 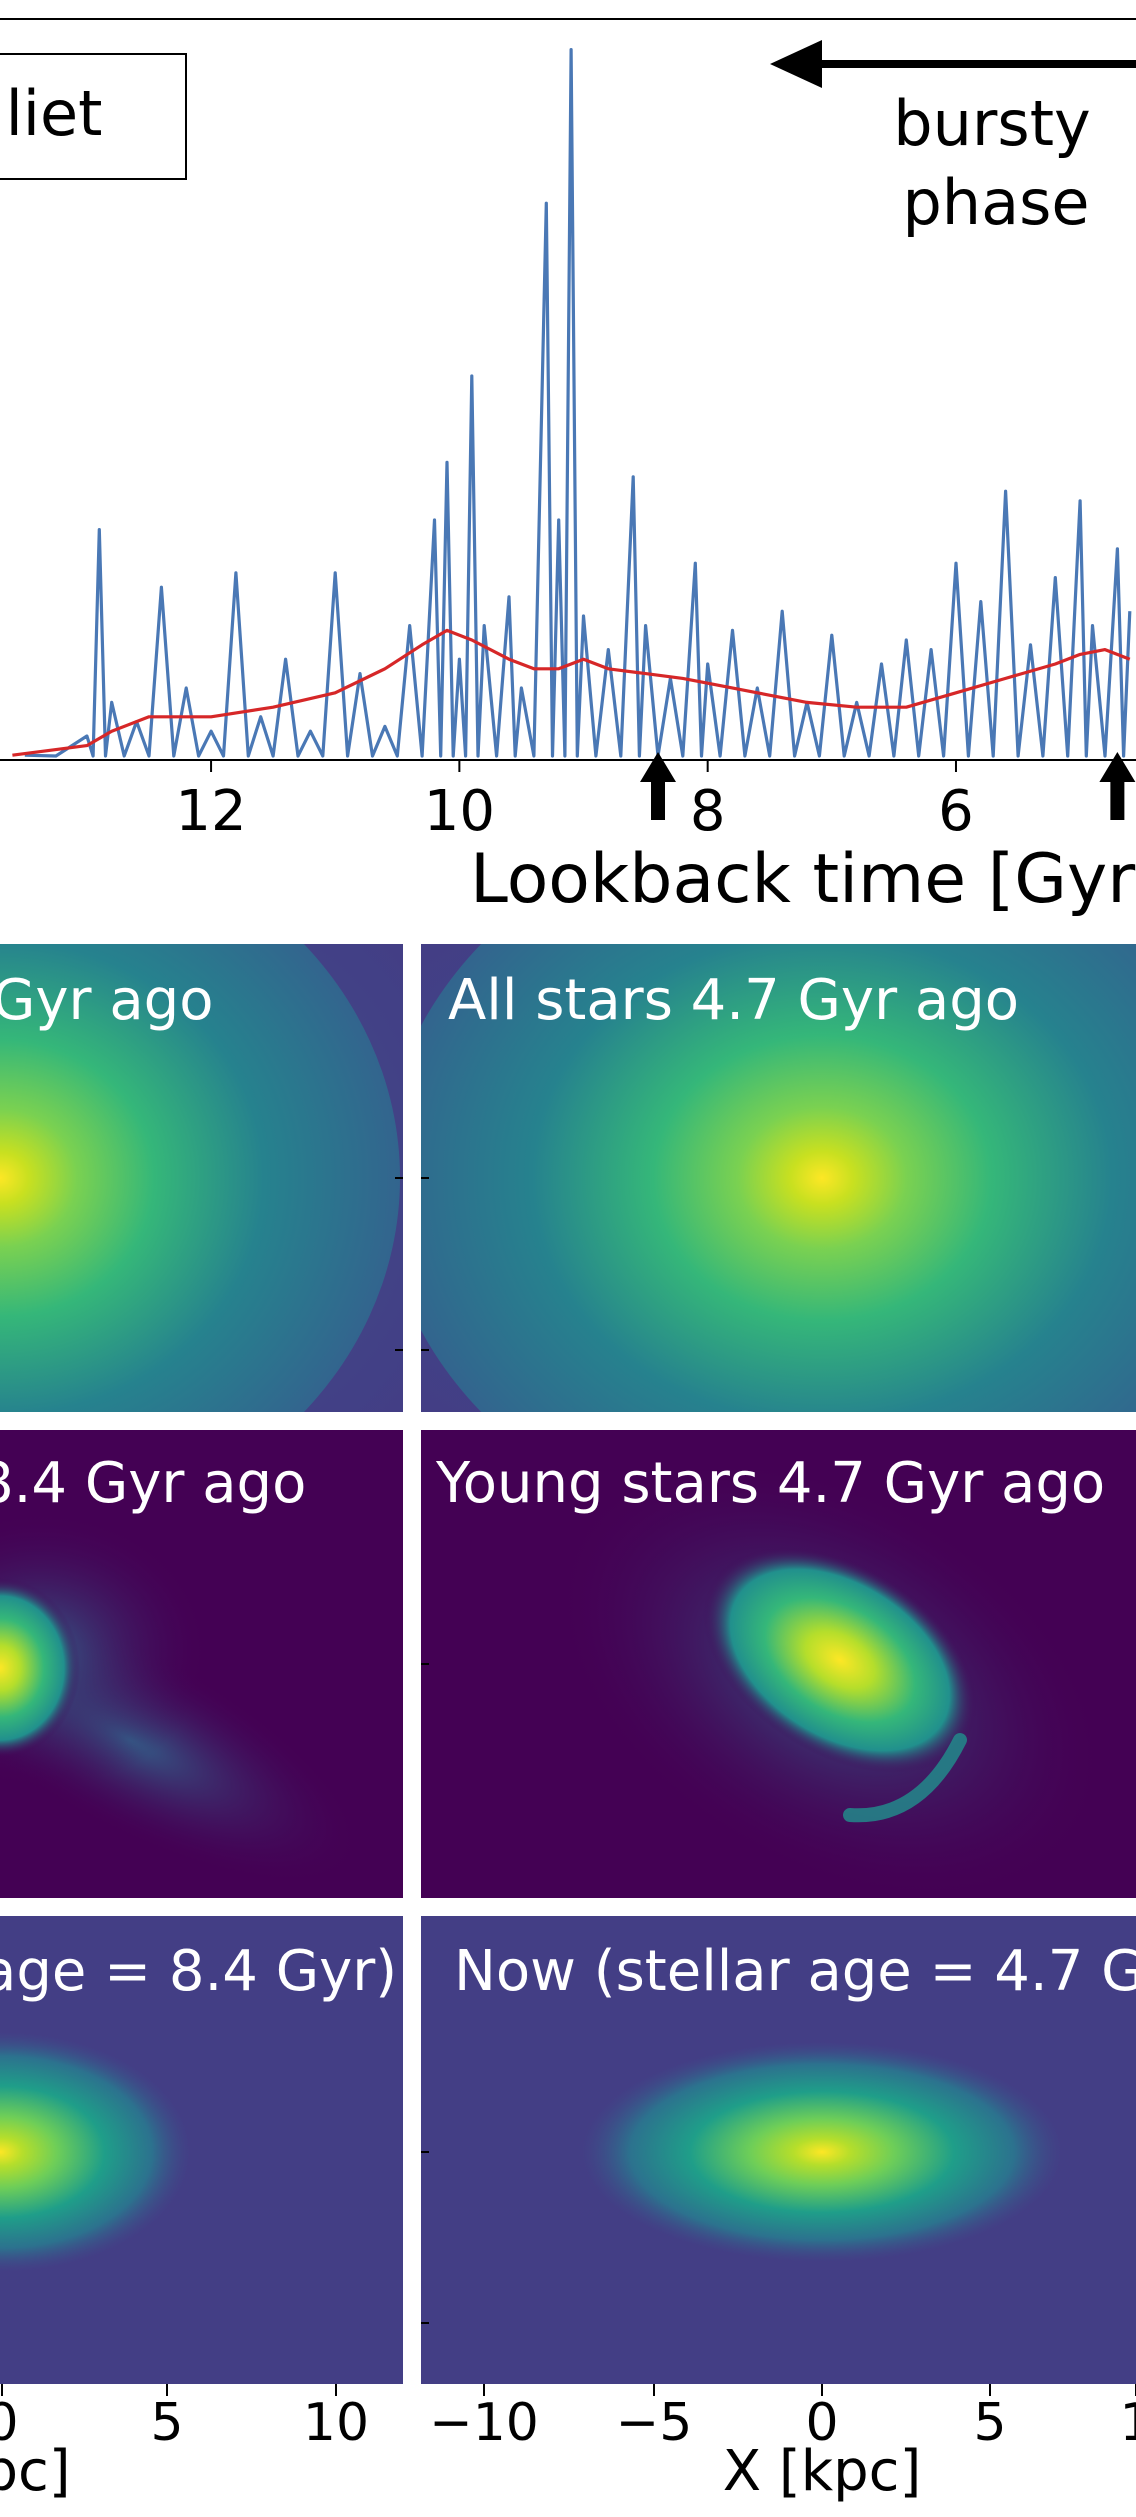 I want to click on sfh-x-tick-label: 10, so click(x=459, y=811).